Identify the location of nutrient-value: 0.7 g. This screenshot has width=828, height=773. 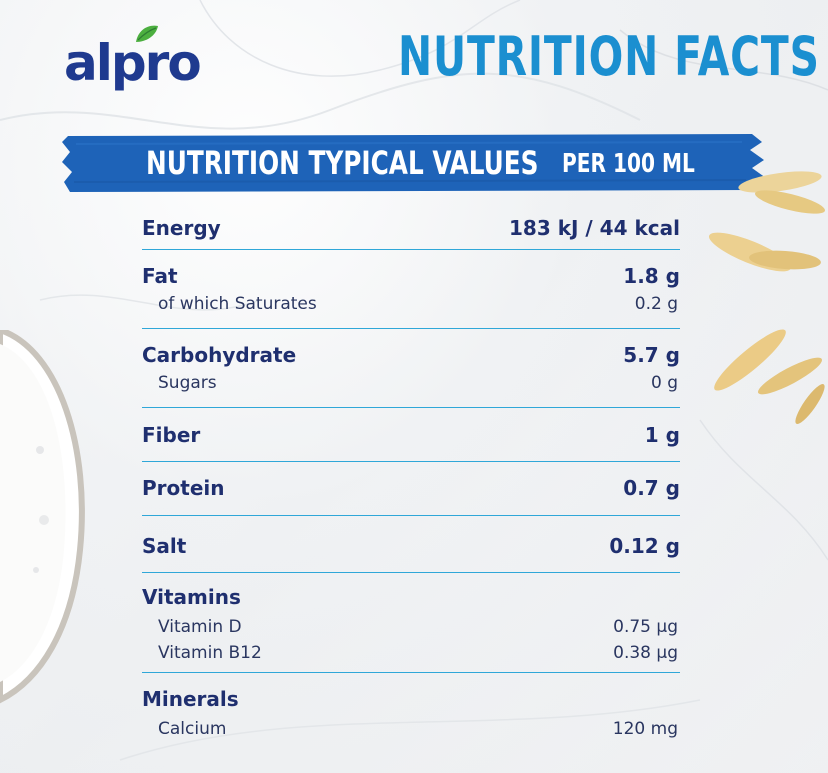
(651, 488).